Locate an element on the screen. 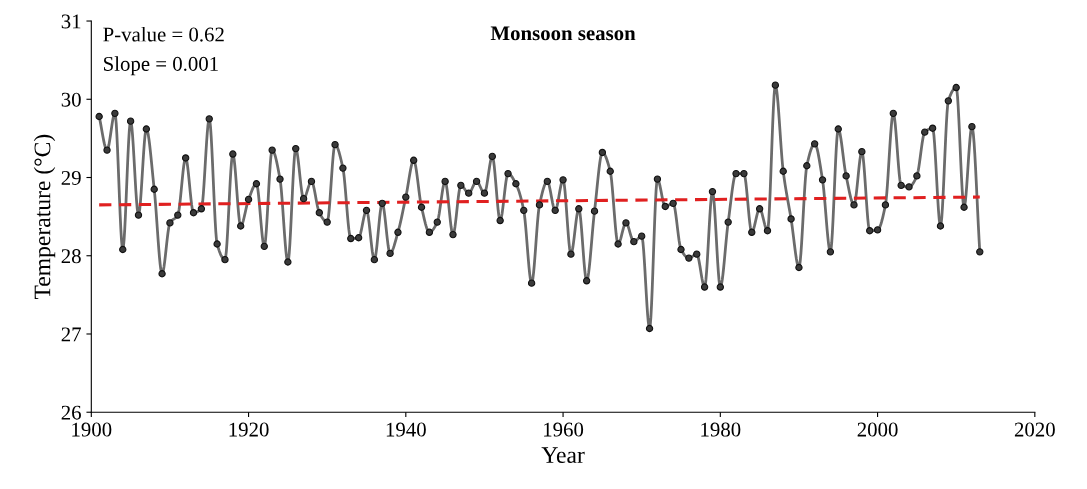 This screenshot has height=489, width=1087. annotation: P-value = 0.62 is located at coordinates (163, 34).